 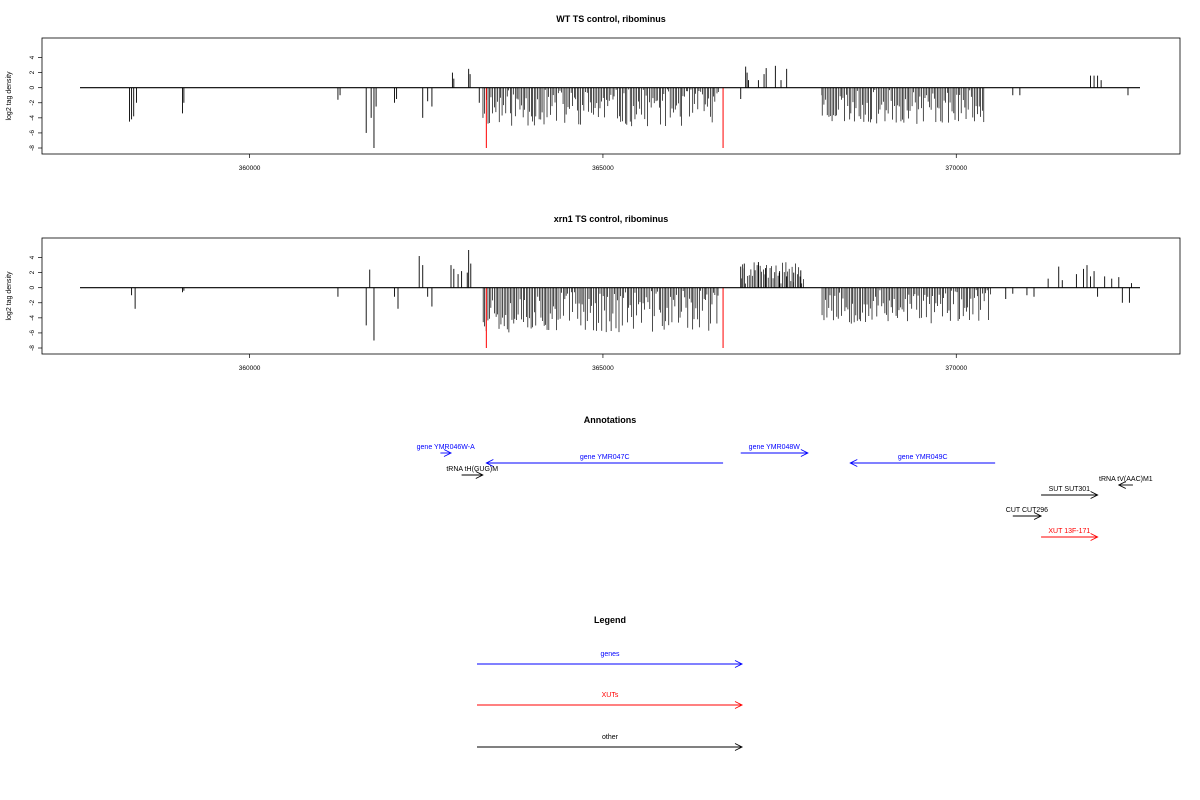 I want to click on annotation-label: gene YMR048W, so click(x=775, y=447).